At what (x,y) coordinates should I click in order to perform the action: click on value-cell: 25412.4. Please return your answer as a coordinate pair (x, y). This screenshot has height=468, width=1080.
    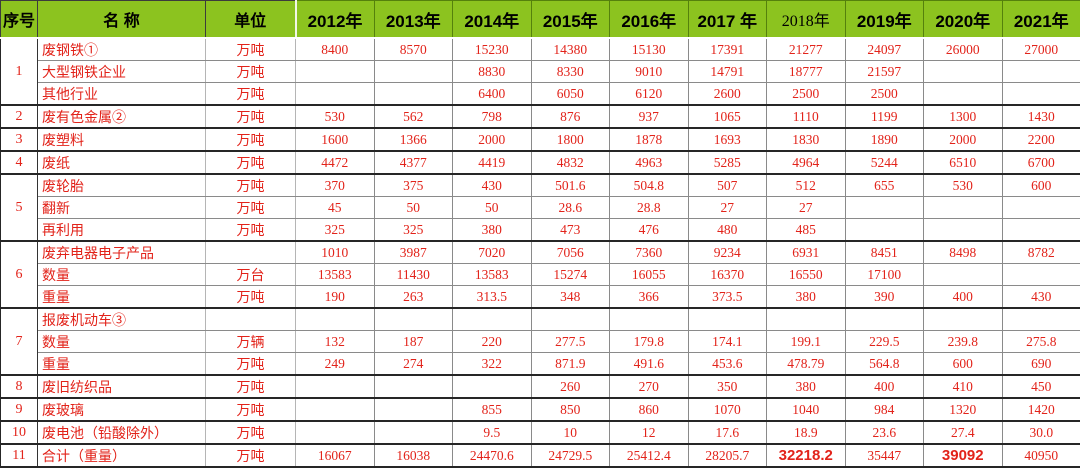
    Looking at the image, I should click on (649, 455).